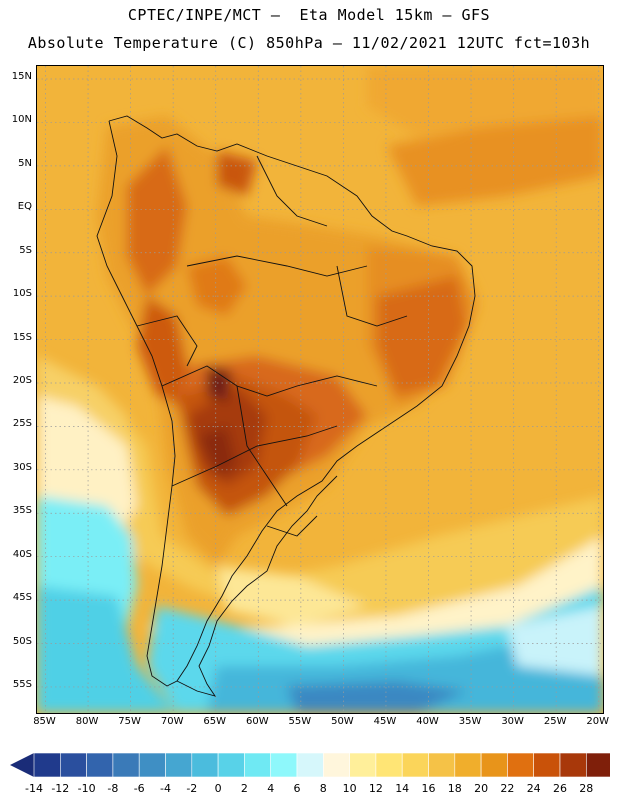 This screenshot has height=800, width=618. What do you see at coordinates (21, 120) in the screenshot?
I see `latitude-label: 10N` at bounding box center [21, 120].